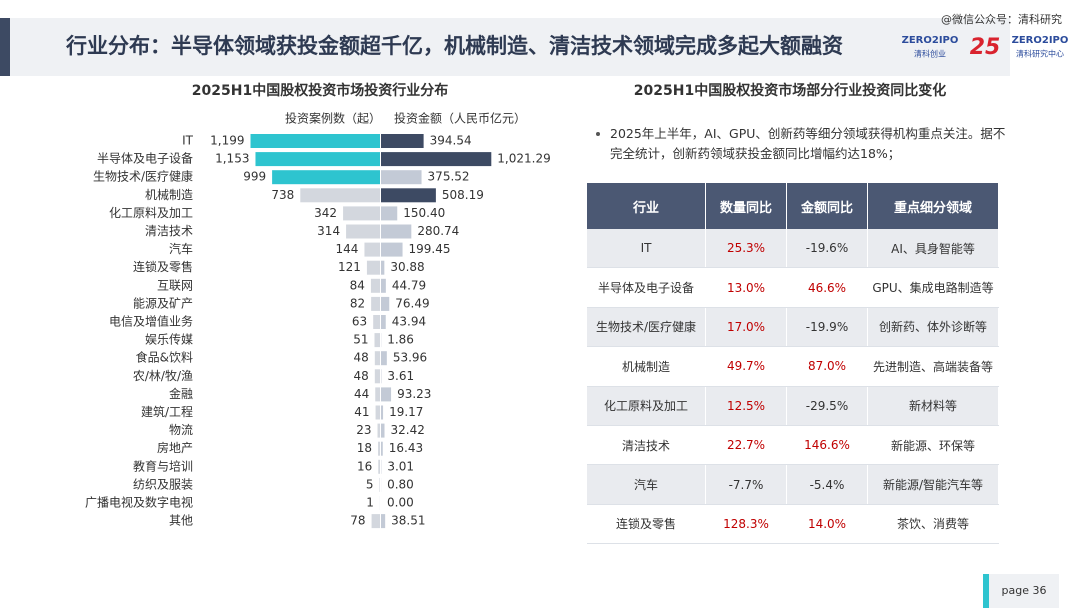 This screenshot has width=1080, height=608. What do you see at coordinates (1040, 54) in the screenshot?
I see `logo-name: 清科研究中心` at bounding box center [1040, 54].